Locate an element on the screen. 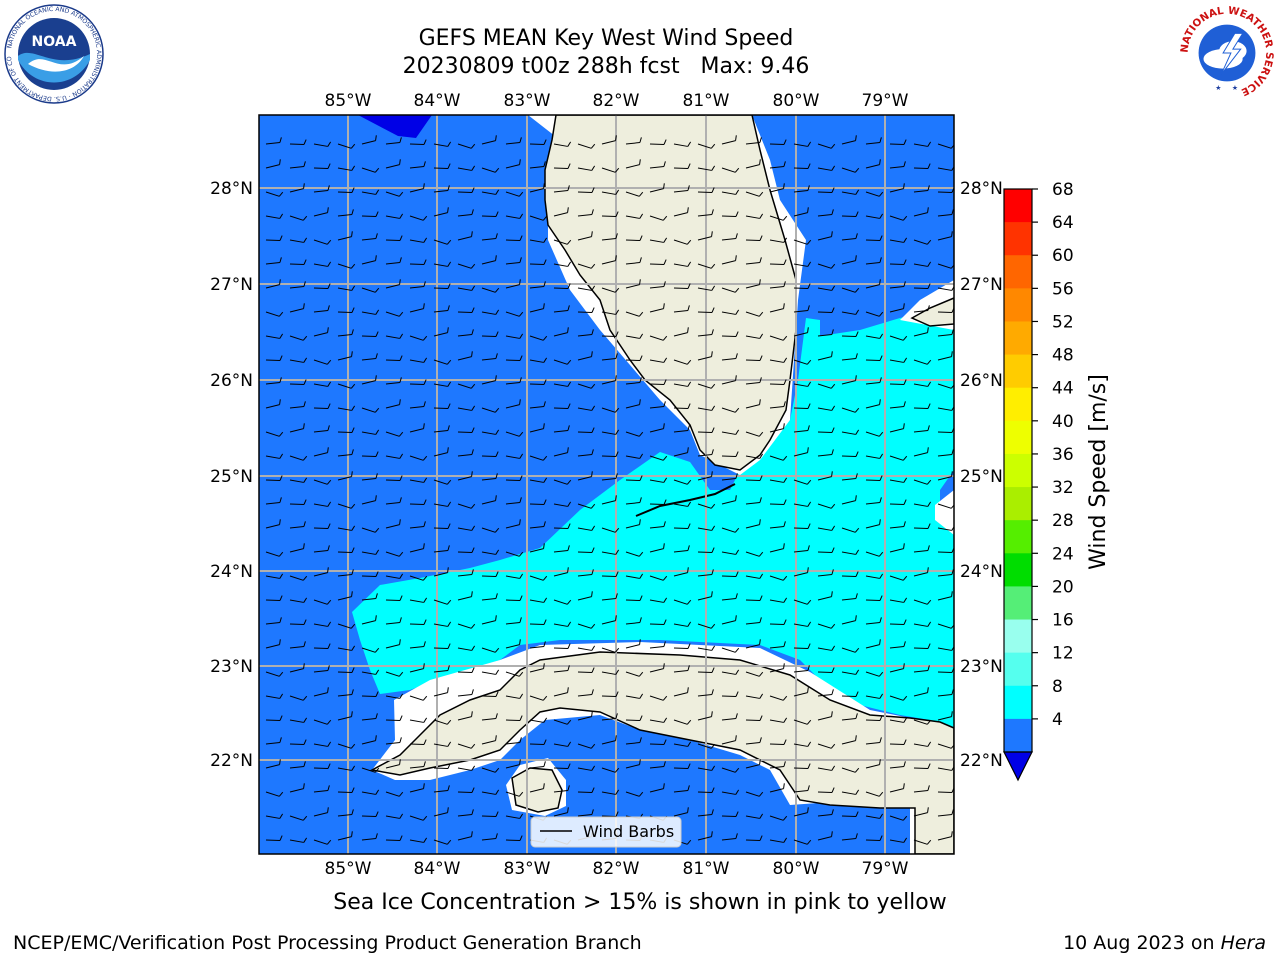 This screenshot has height=960, width=1280. latitude-label: 28°N is located at coordinates (981, 189).